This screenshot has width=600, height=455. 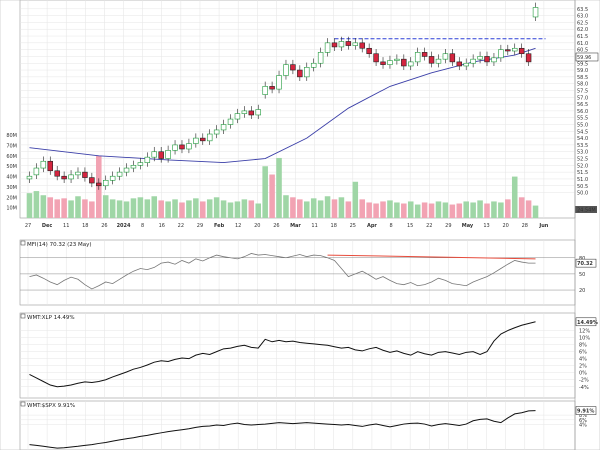 What do you see at coordinates (297, 272) in the screenshot?
I see `panel-frame-mfi` at bounding box center [297, 272].